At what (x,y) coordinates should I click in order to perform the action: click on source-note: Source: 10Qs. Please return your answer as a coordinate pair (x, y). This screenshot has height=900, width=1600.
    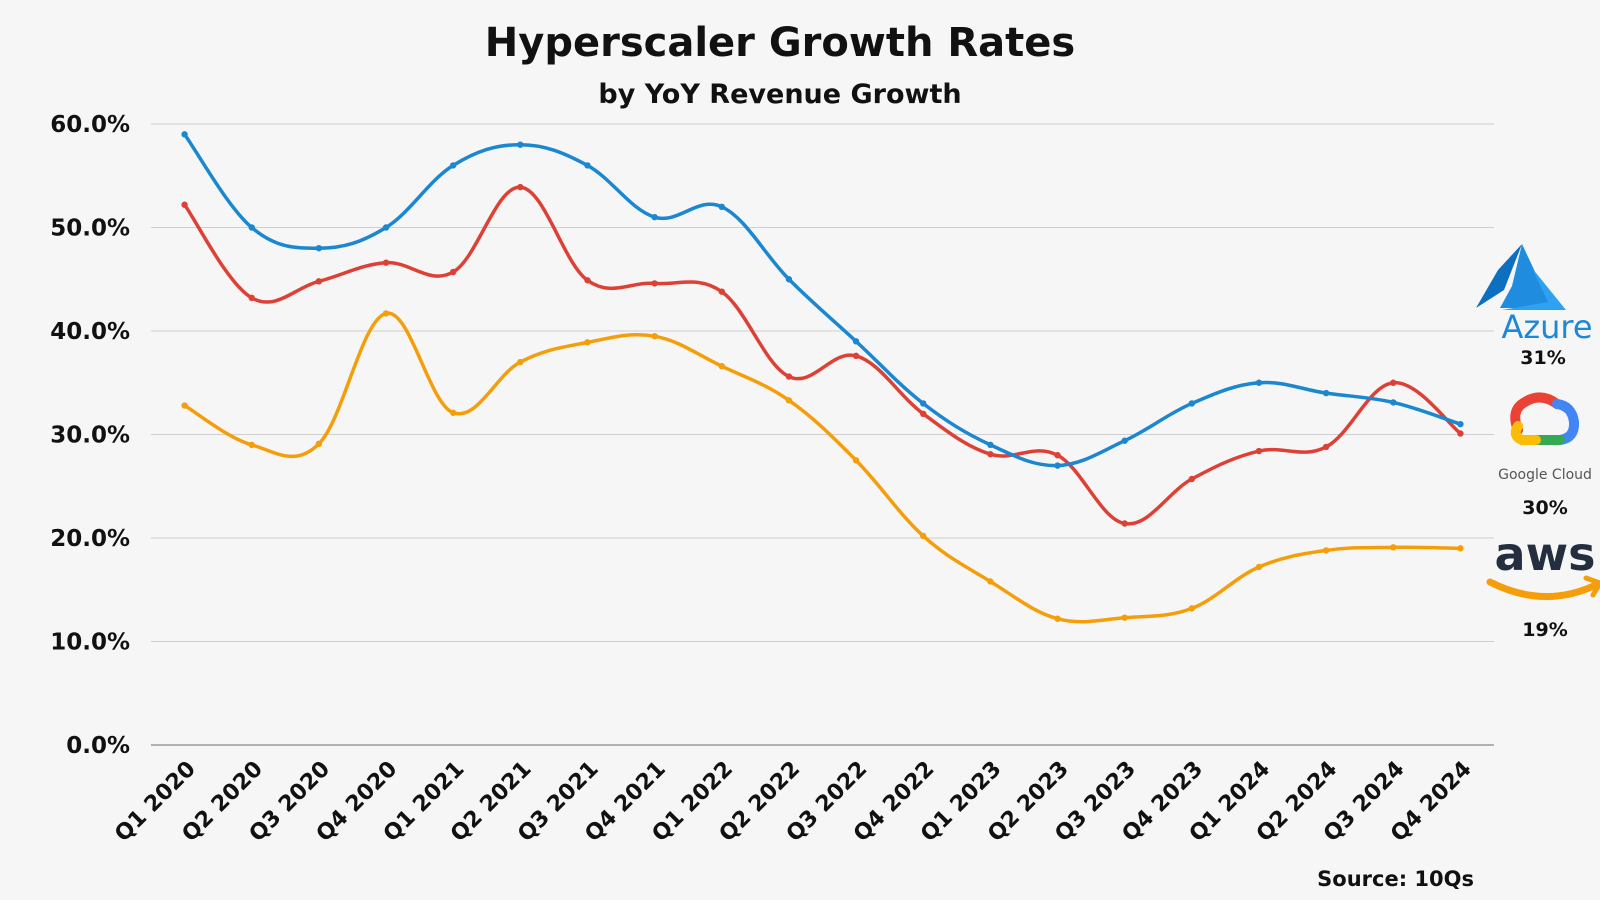
    Looking at the image, I should click on (1395, 879).